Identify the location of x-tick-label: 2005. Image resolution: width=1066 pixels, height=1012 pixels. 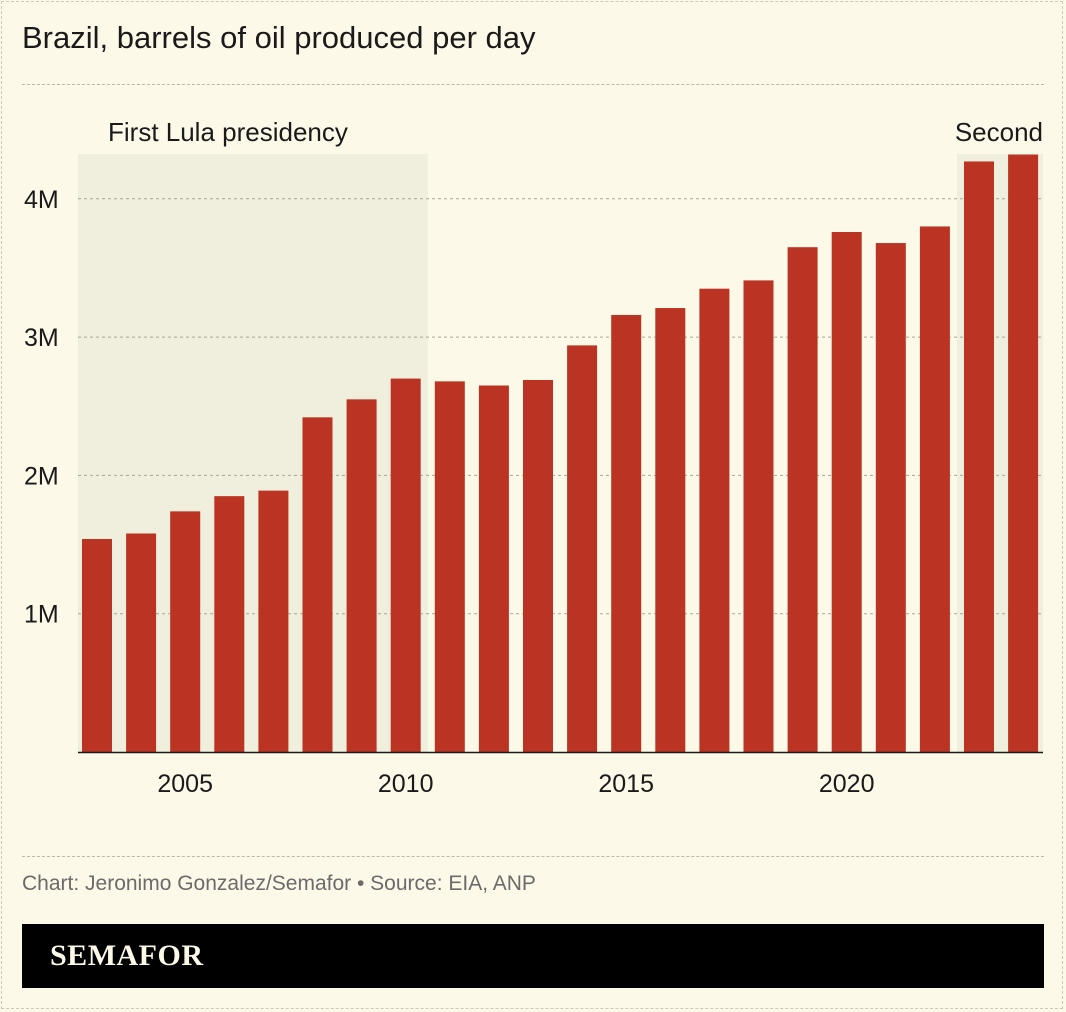
(185, 784).